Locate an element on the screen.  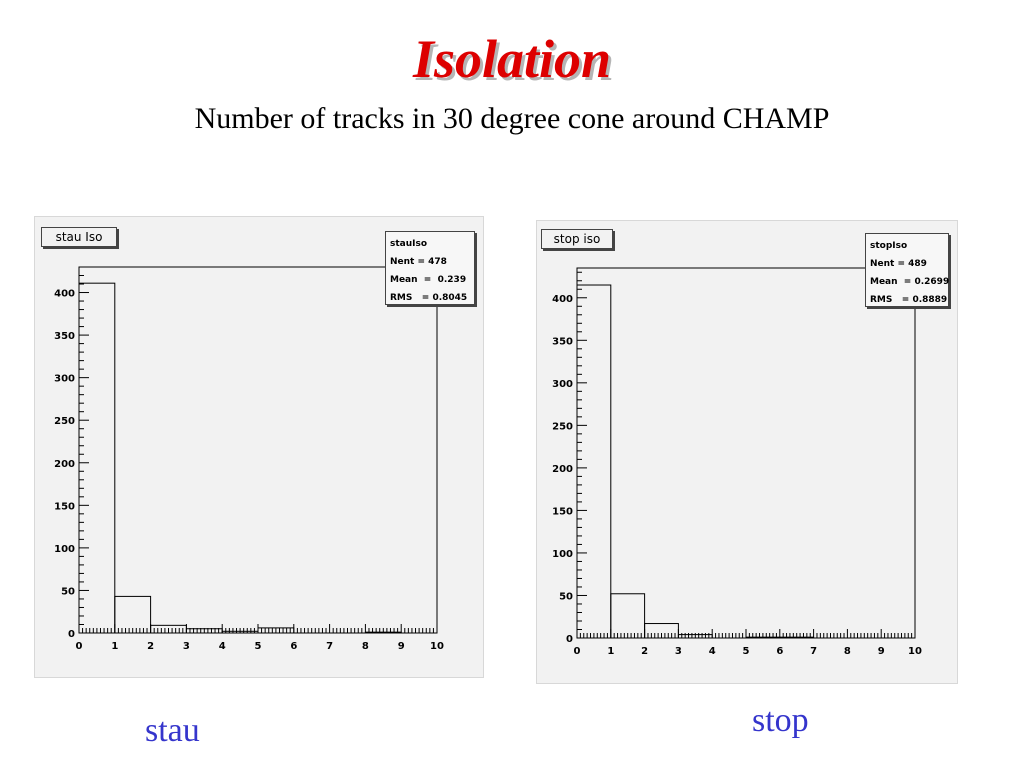
stau-y-tick-label: 350 is located at coordinates (64, 336).